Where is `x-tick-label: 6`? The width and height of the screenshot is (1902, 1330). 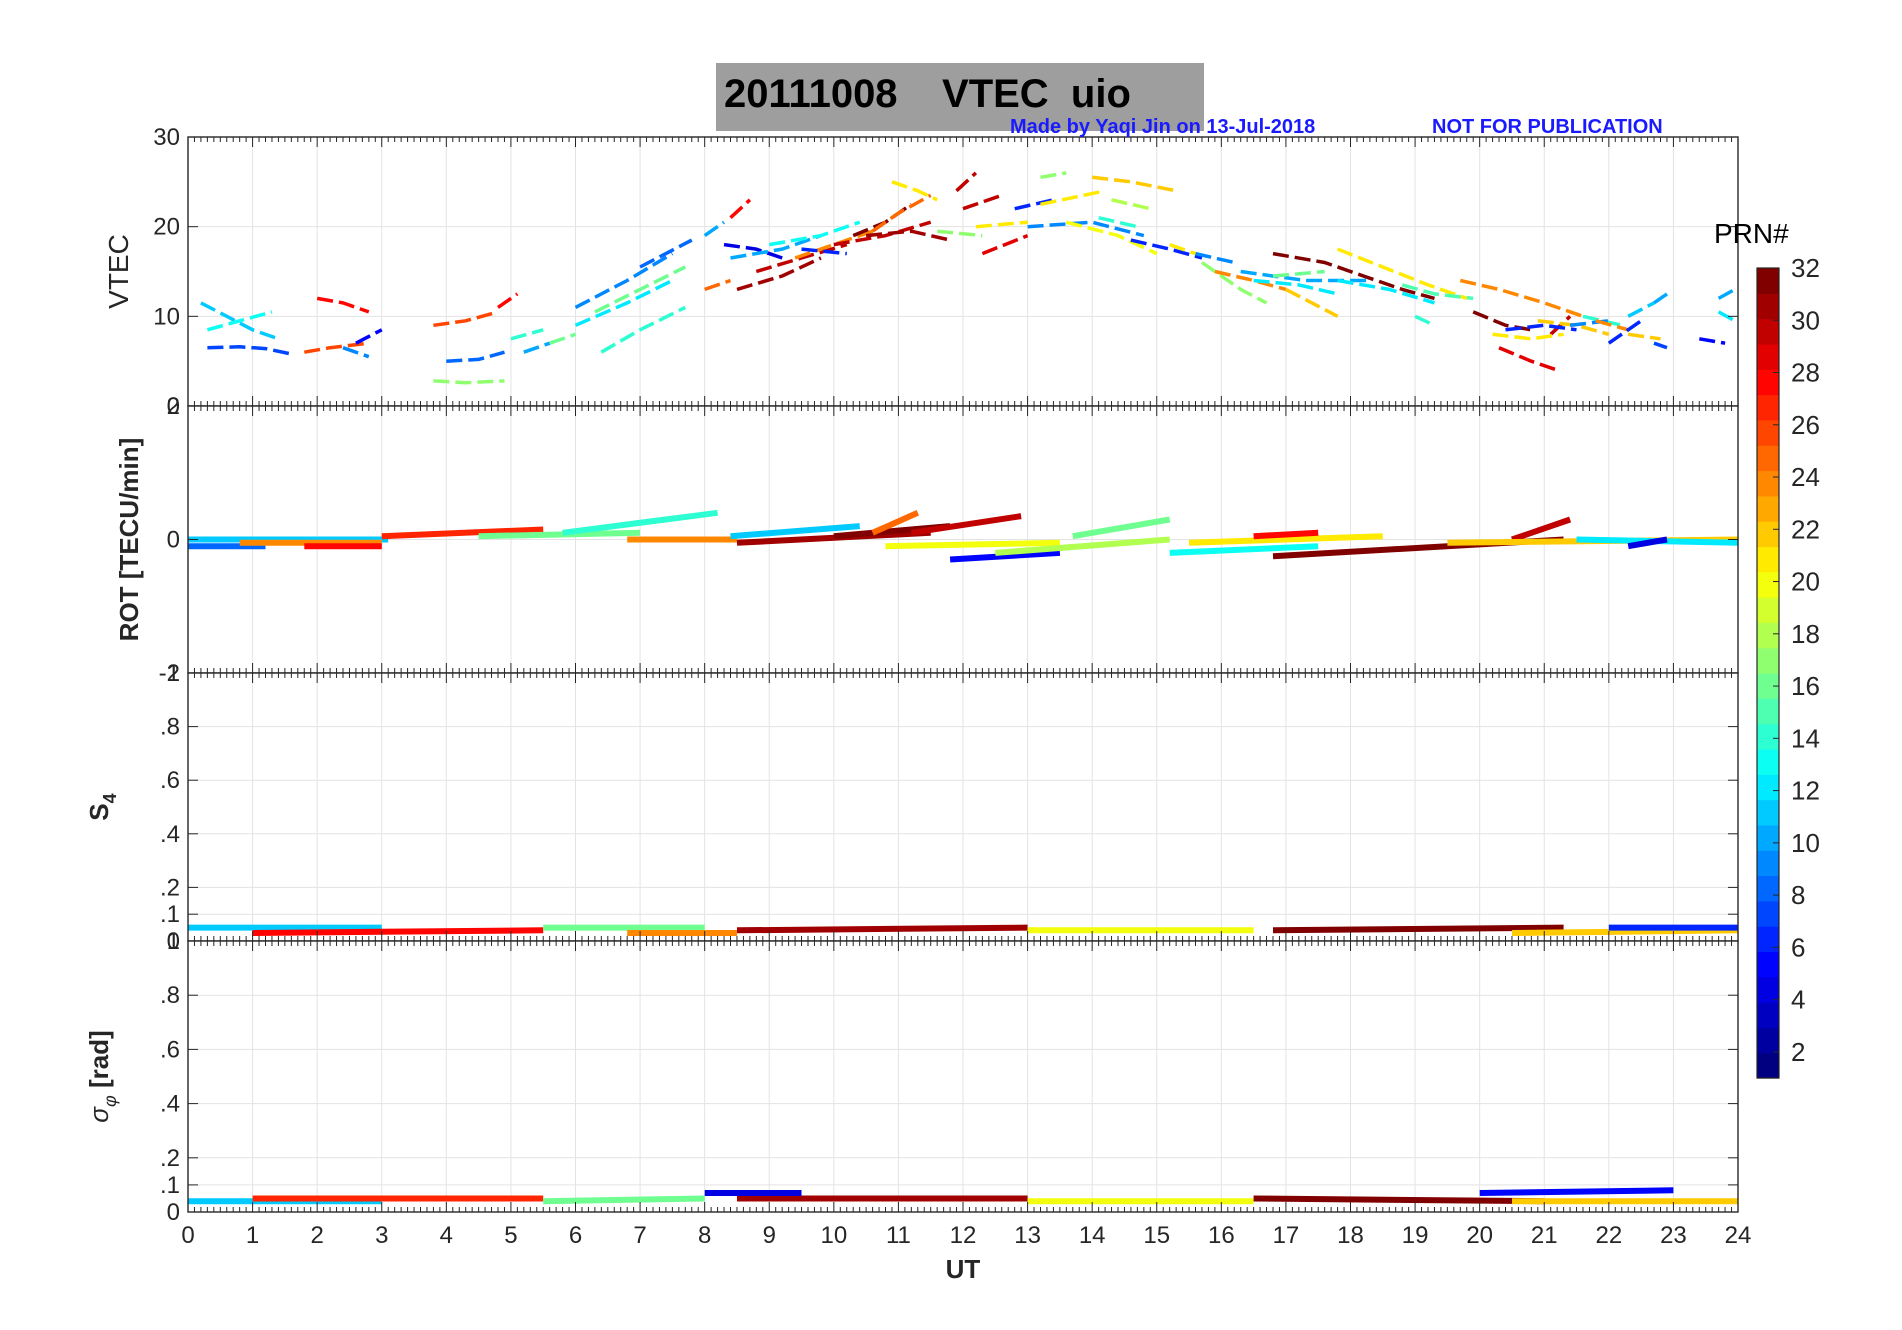
x-tick-label: 6 is located at coordinates (575, 1235).